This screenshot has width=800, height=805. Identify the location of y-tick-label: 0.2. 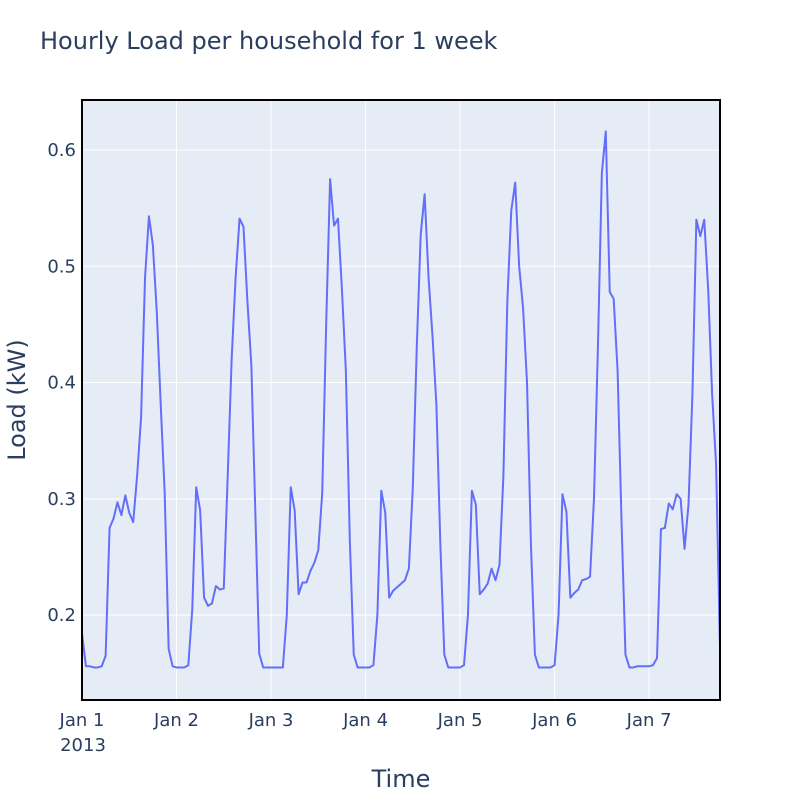
(61, 615).